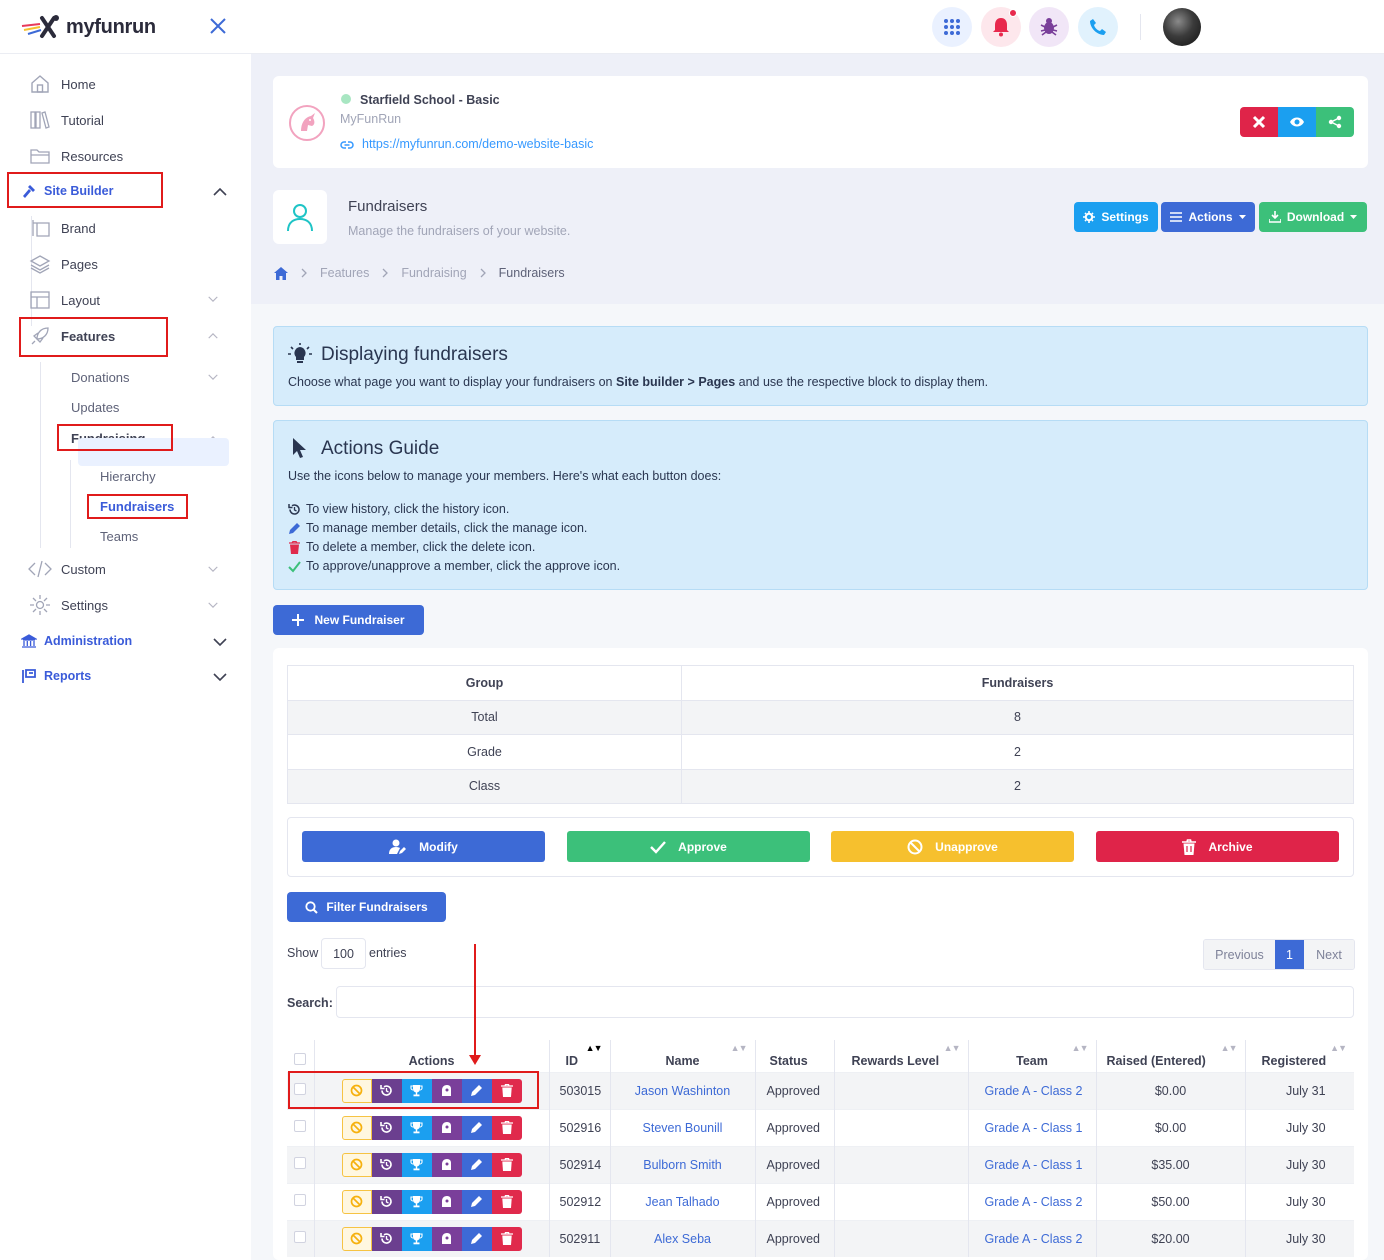 The width and height of the screenshot is (1384, 1260). I want to click on sidebar-item-settings: Settings, so click(68, 605).